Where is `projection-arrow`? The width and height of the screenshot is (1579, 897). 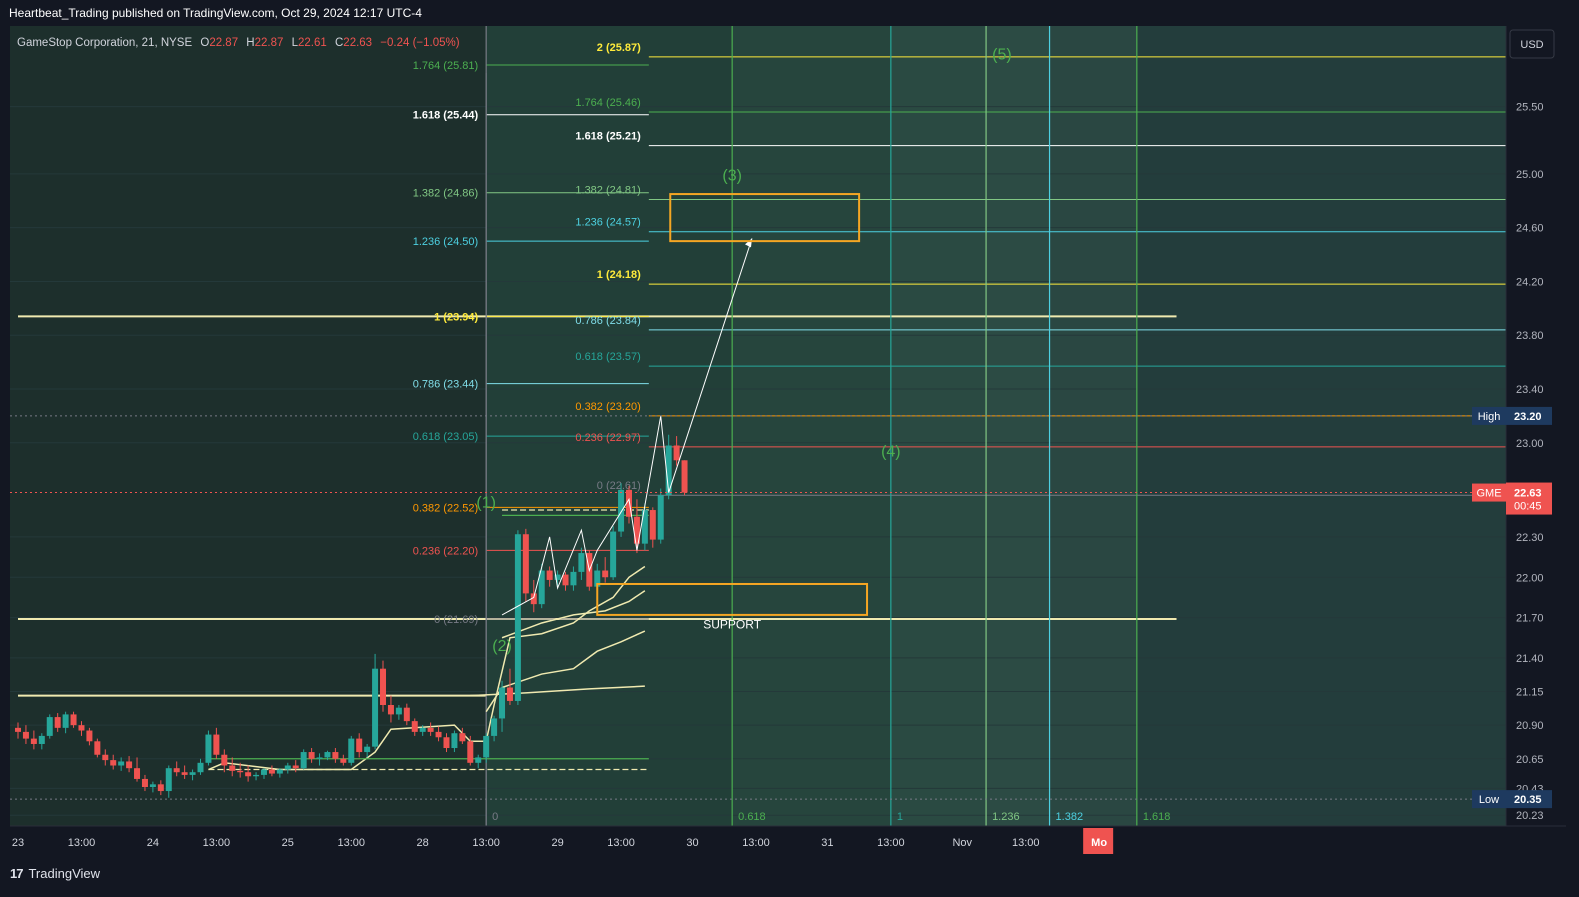
projection-arrow is located at coordinates (710, 365).